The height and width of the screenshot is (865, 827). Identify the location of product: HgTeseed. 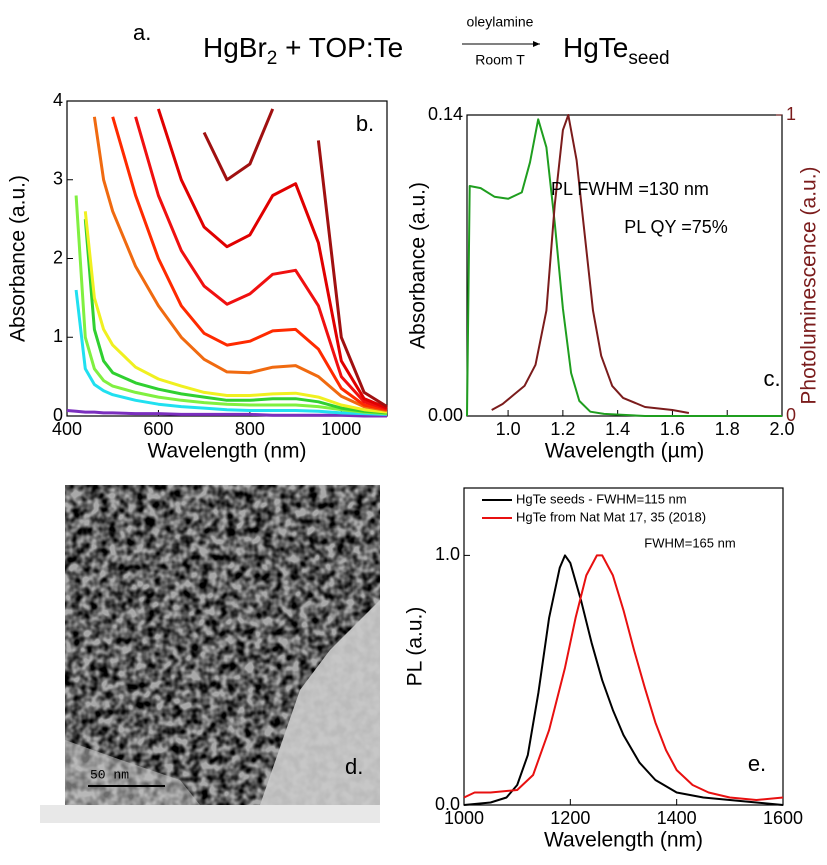
(616, 50).